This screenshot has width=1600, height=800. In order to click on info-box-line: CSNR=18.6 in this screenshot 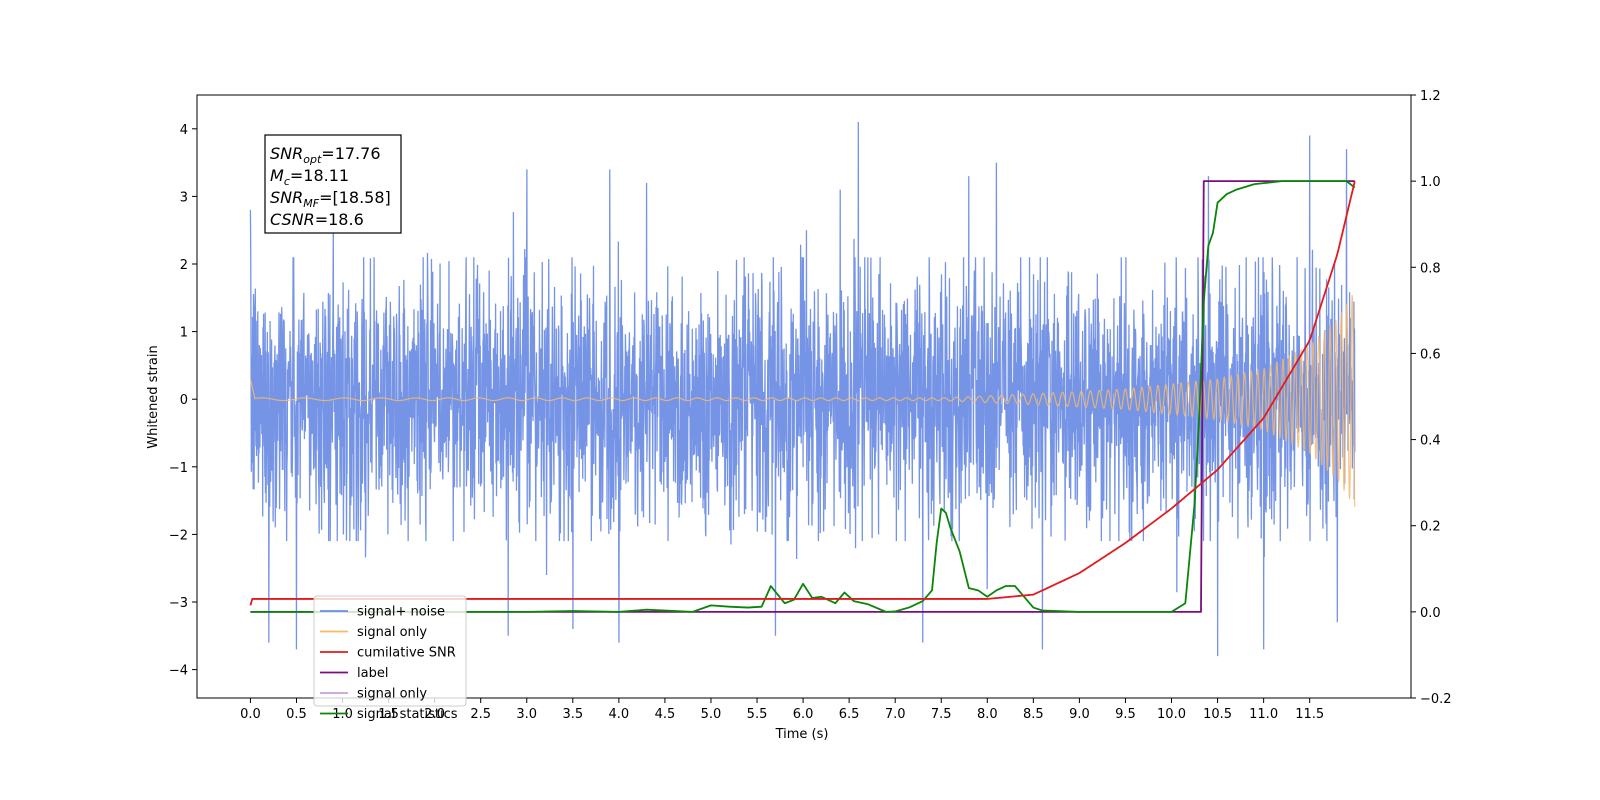, I will do `click(317, 219)`.